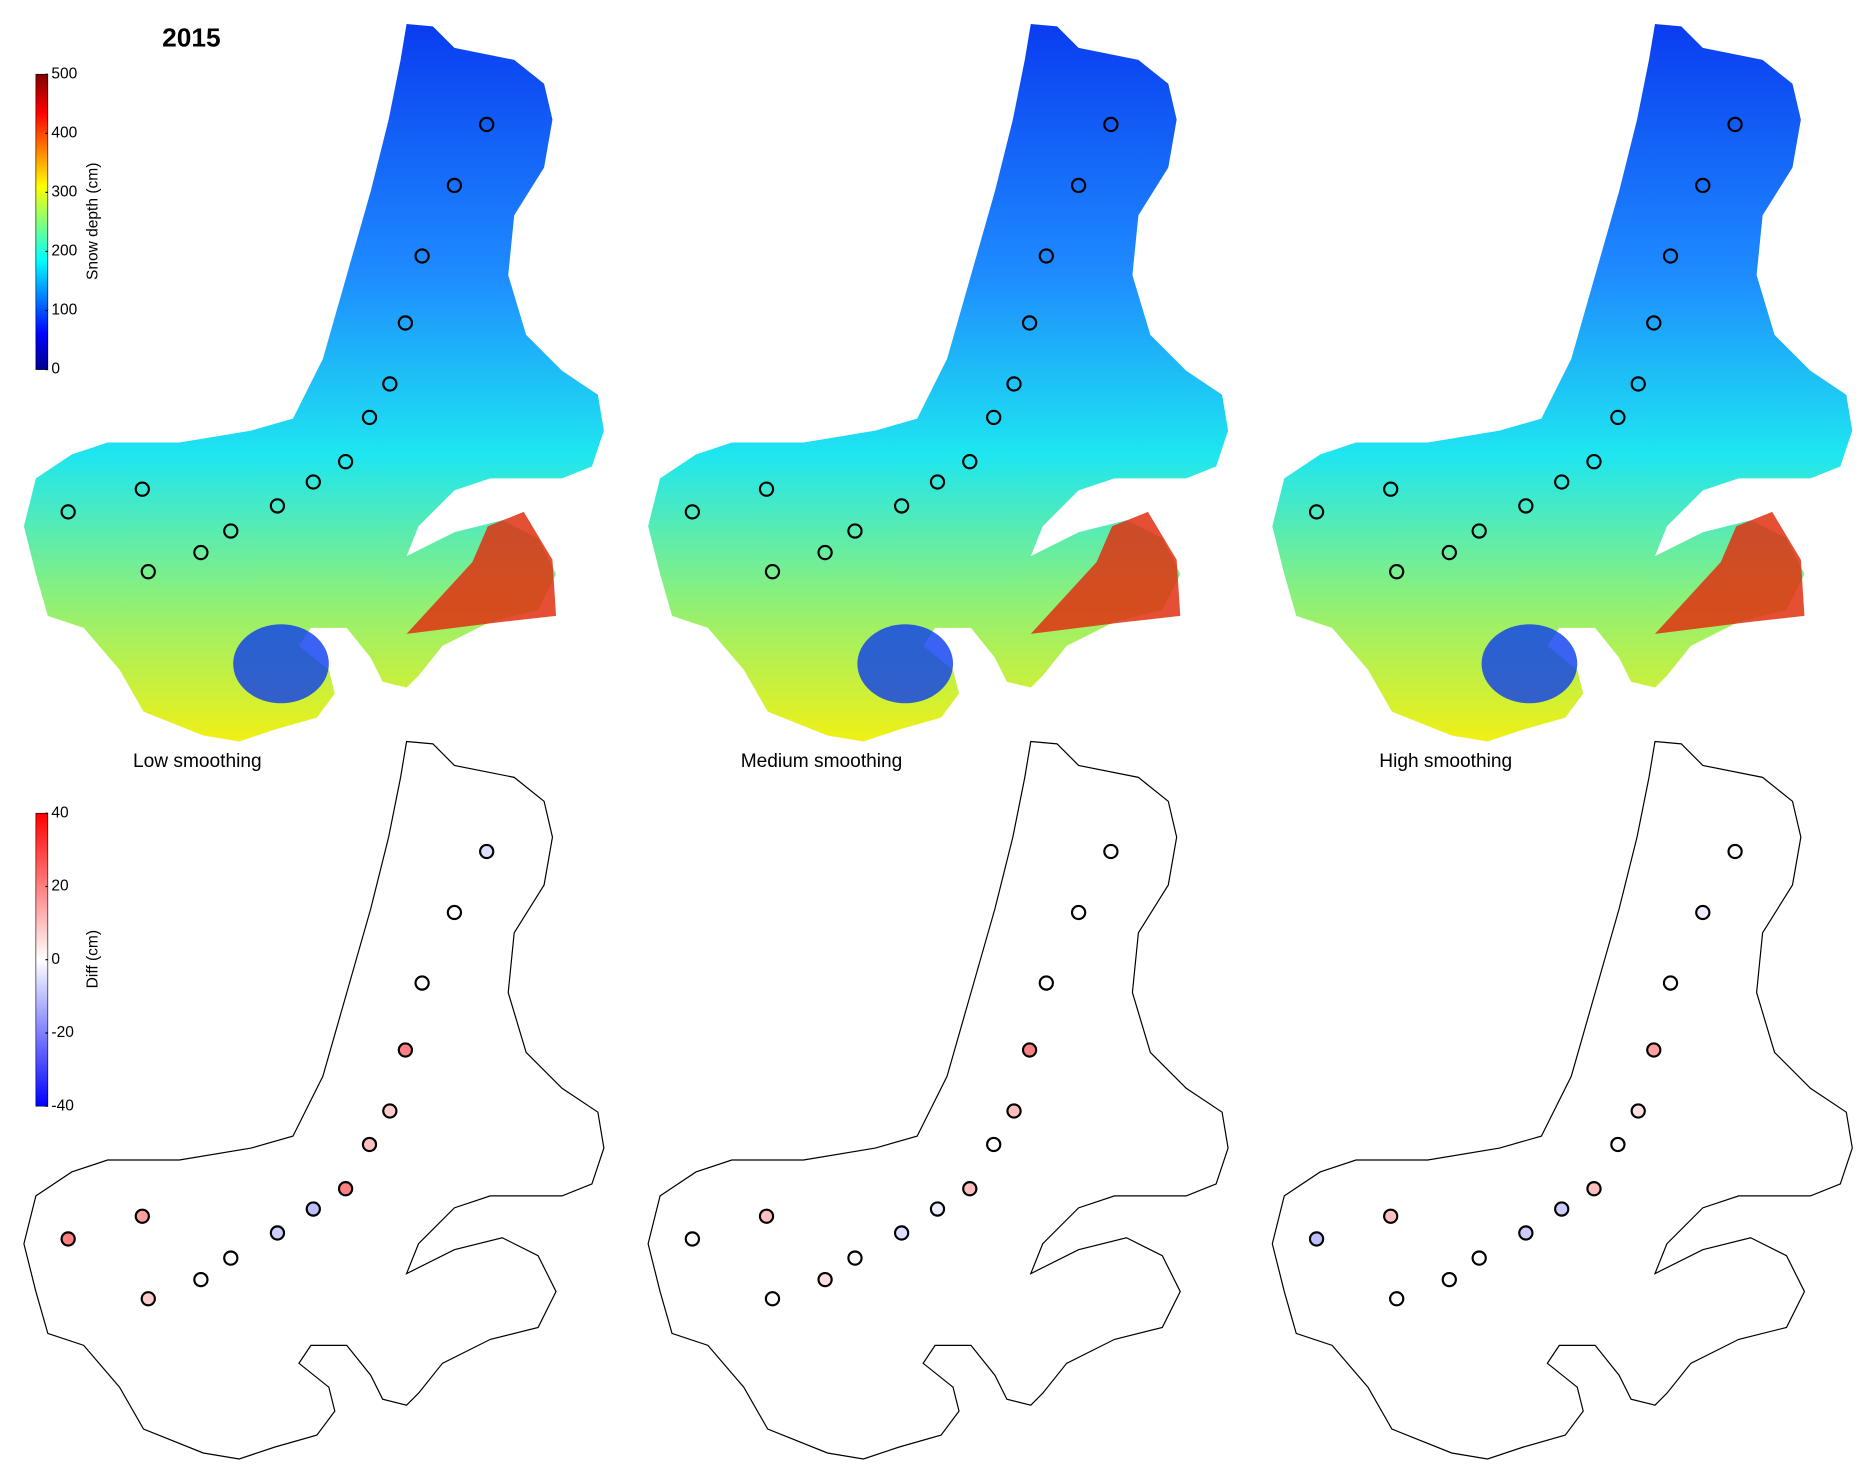  I want to click on colorbar-tick-label: 500, so click(64, 73).